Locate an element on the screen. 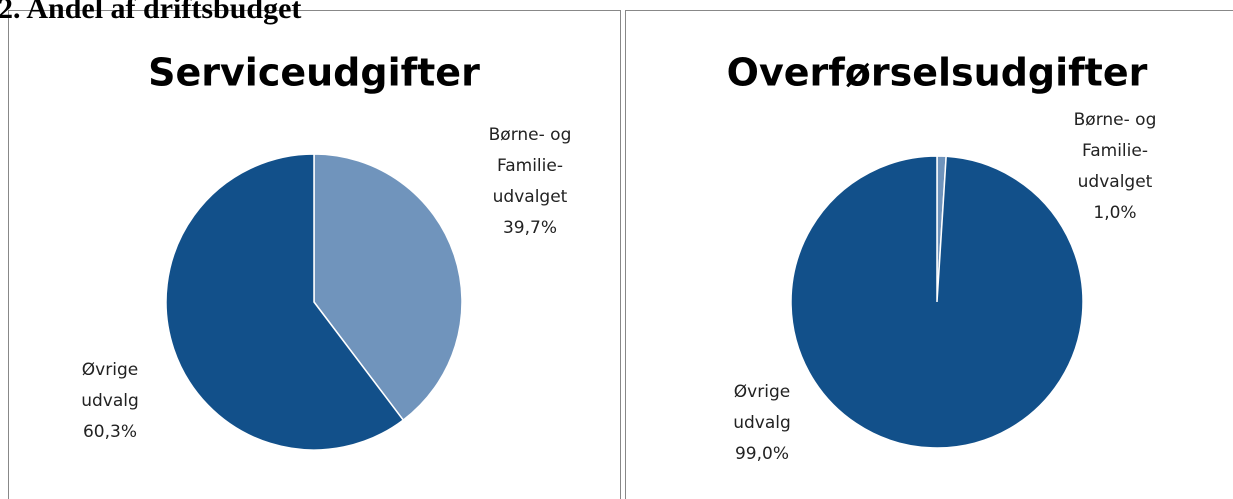 Image resolution: width=1233 pixels, height=499 pixels. slice-value-label: 1,0% is located at coordinates (1114, 213).